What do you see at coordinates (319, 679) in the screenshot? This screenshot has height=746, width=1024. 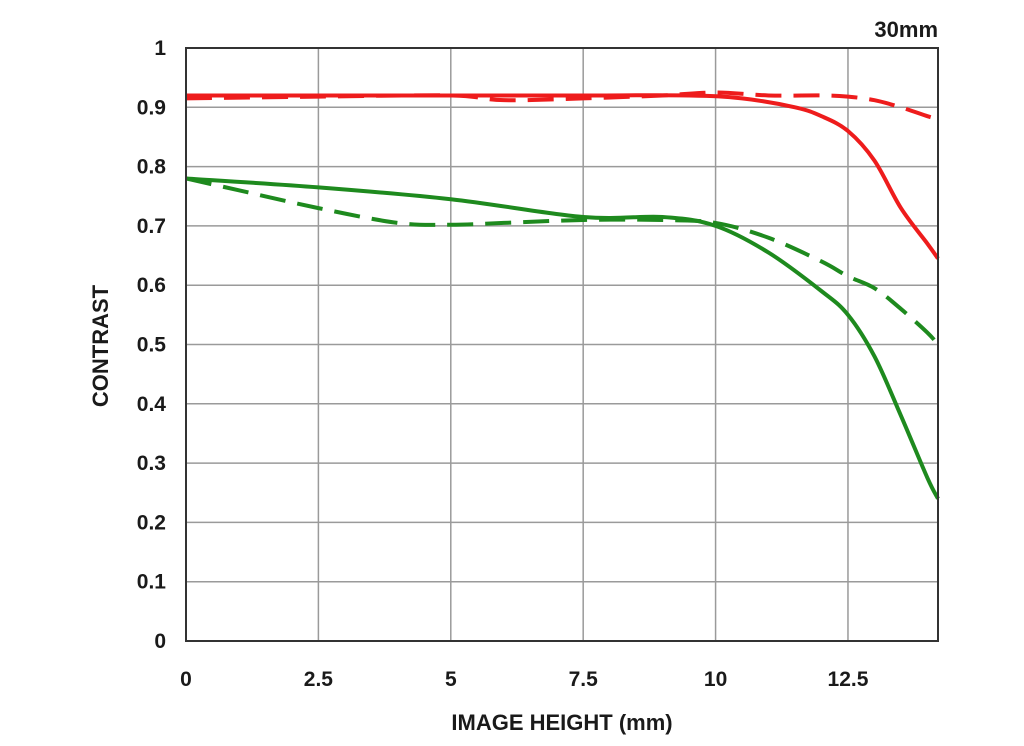 I see `x-tick-label: 2.5` at bounding box center [319, 679].